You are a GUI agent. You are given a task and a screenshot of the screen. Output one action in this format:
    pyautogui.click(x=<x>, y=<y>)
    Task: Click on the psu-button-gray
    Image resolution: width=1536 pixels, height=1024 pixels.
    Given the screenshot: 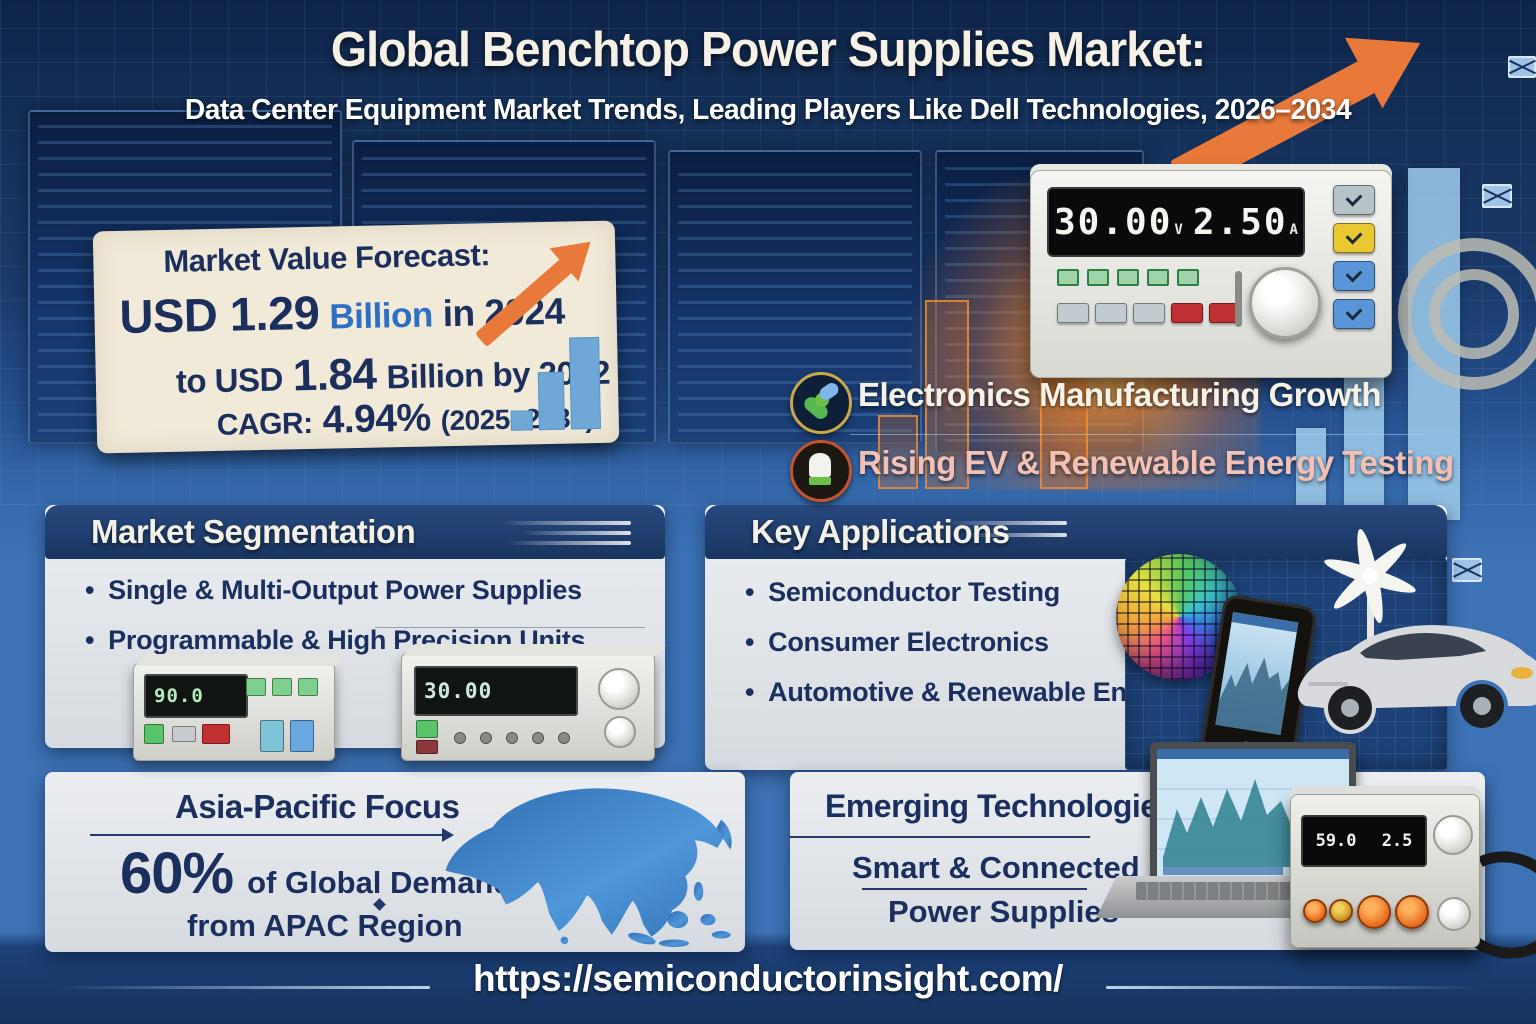 What is the action you would take?
    pyautogui.click(x=1354, y=200)
    